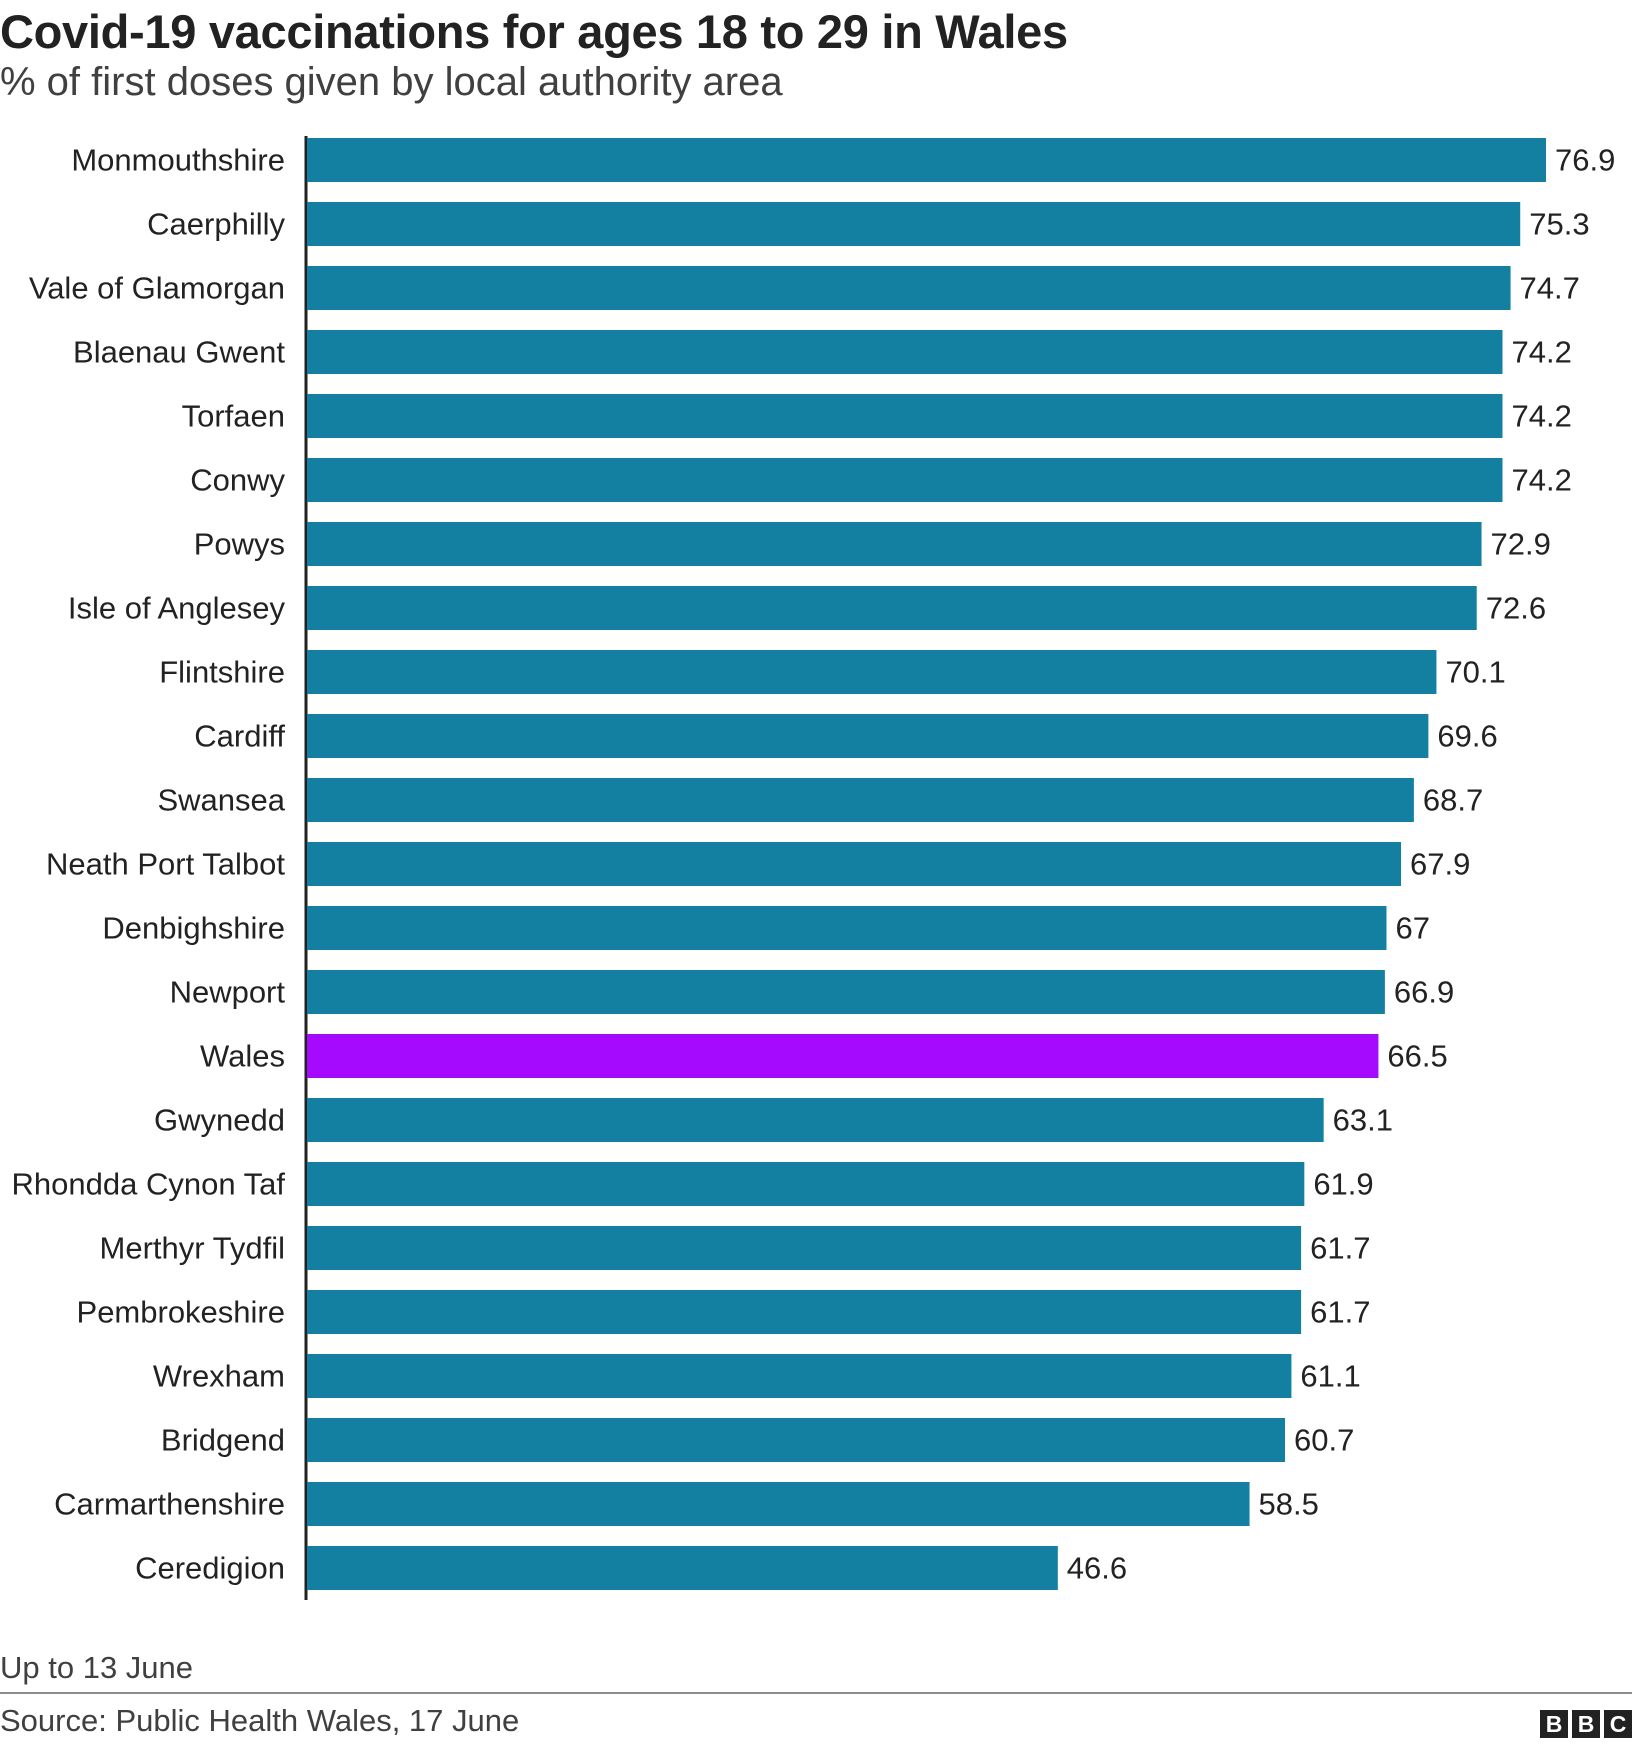 The height and width of the screenshot is (1748, 1632). What do you see at coordinates (1559, 224) in the screenshot?
I see `value-label: 75.3` at bounding box center [1559, 224].